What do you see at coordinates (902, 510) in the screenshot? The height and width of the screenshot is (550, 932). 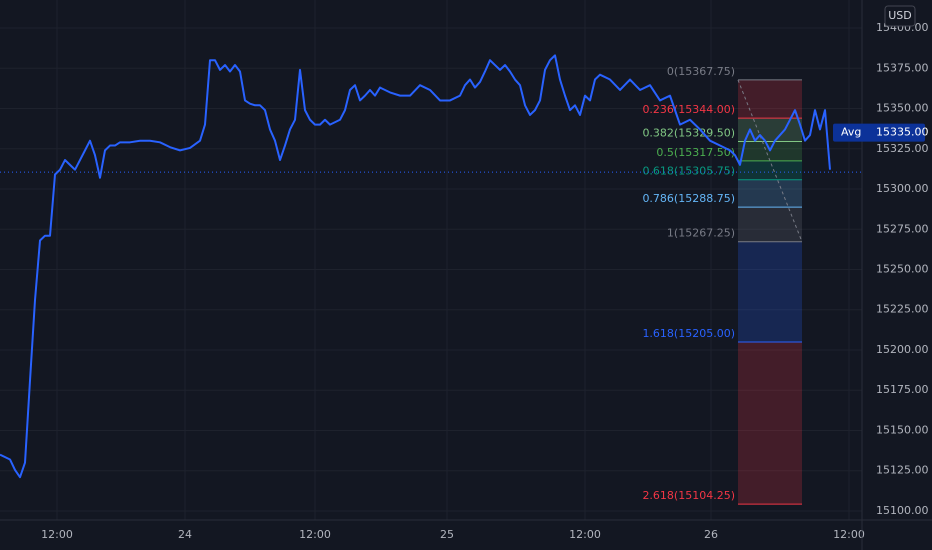 I see `y-tick-label: 15100.00` at bounding box center [902, 510].